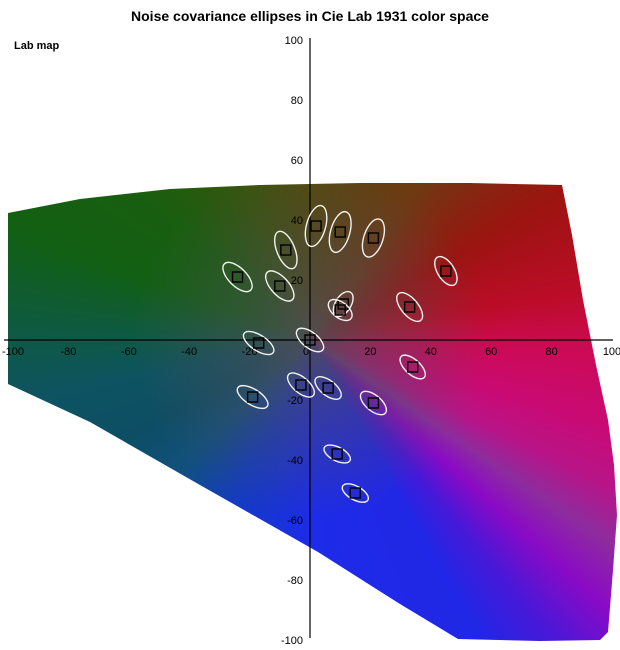 The height and width of the screenshot is (650, 620). I want to click on y-tick-label: 20, so click(297, 281).